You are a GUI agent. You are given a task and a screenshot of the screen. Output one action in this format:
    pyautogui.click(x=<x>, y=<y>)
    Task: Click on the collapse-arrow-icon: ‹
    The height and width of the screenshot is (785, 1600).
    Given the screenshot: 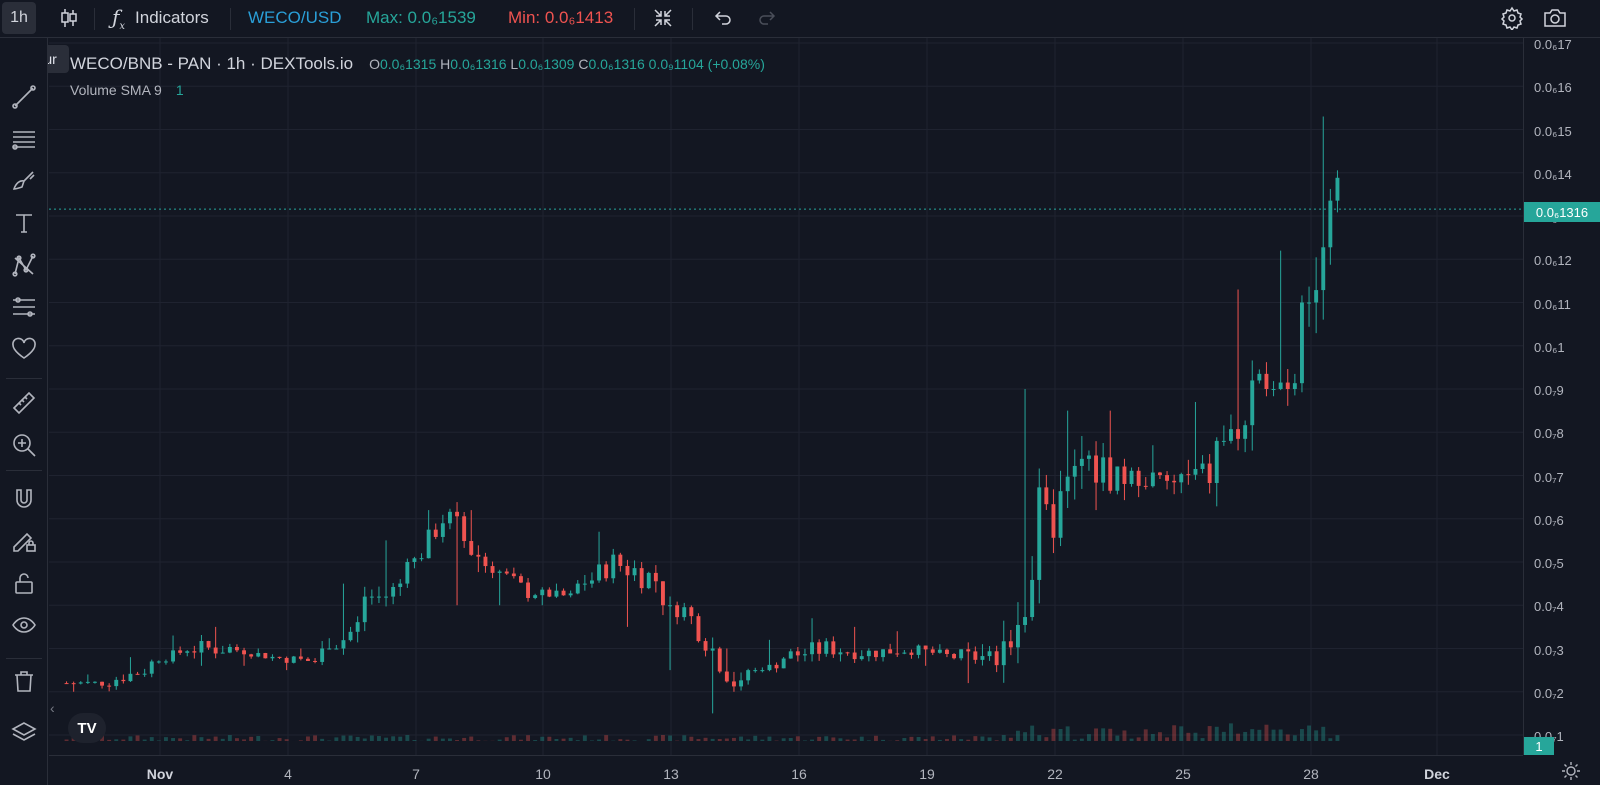 What is the action you would take?
    pyautogui.click(x=52, y=708)
    